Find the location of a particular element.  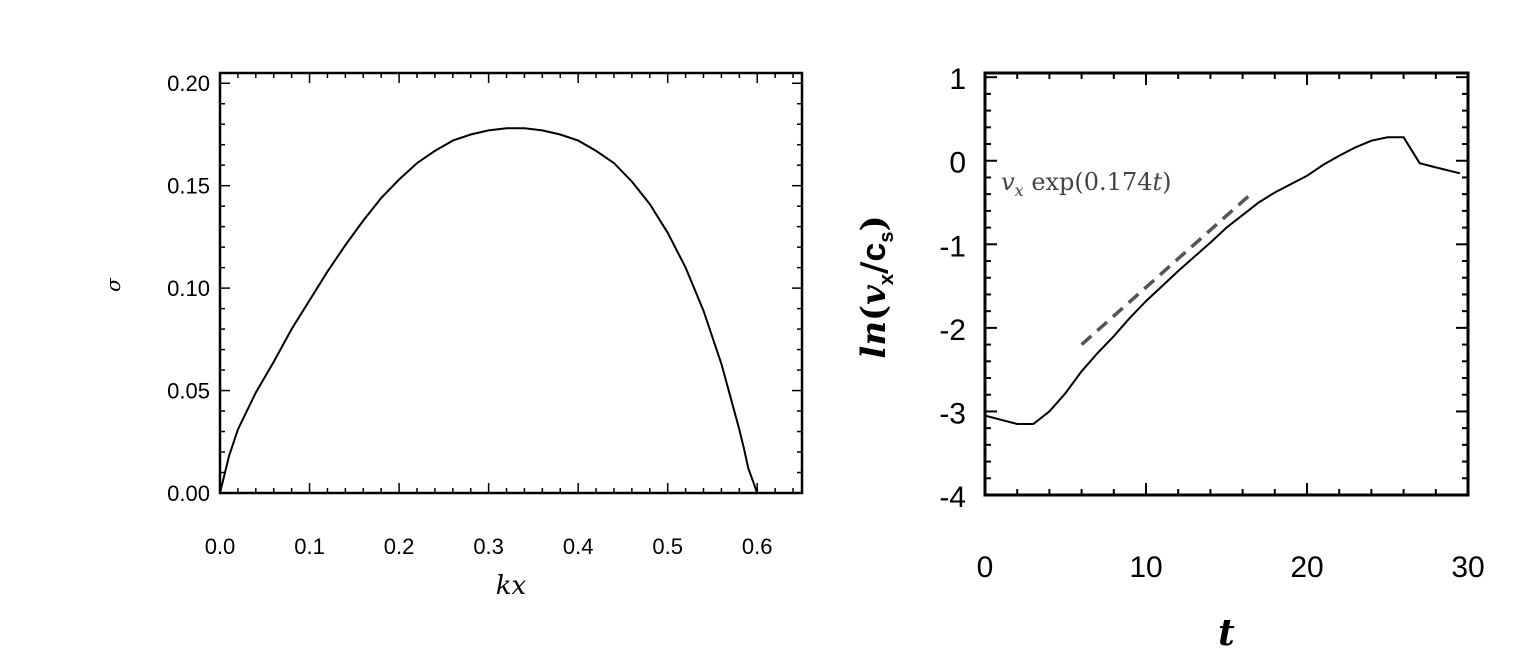

fit-annotation: vx exp(0.174t) is located at coordinates (1086, 184).